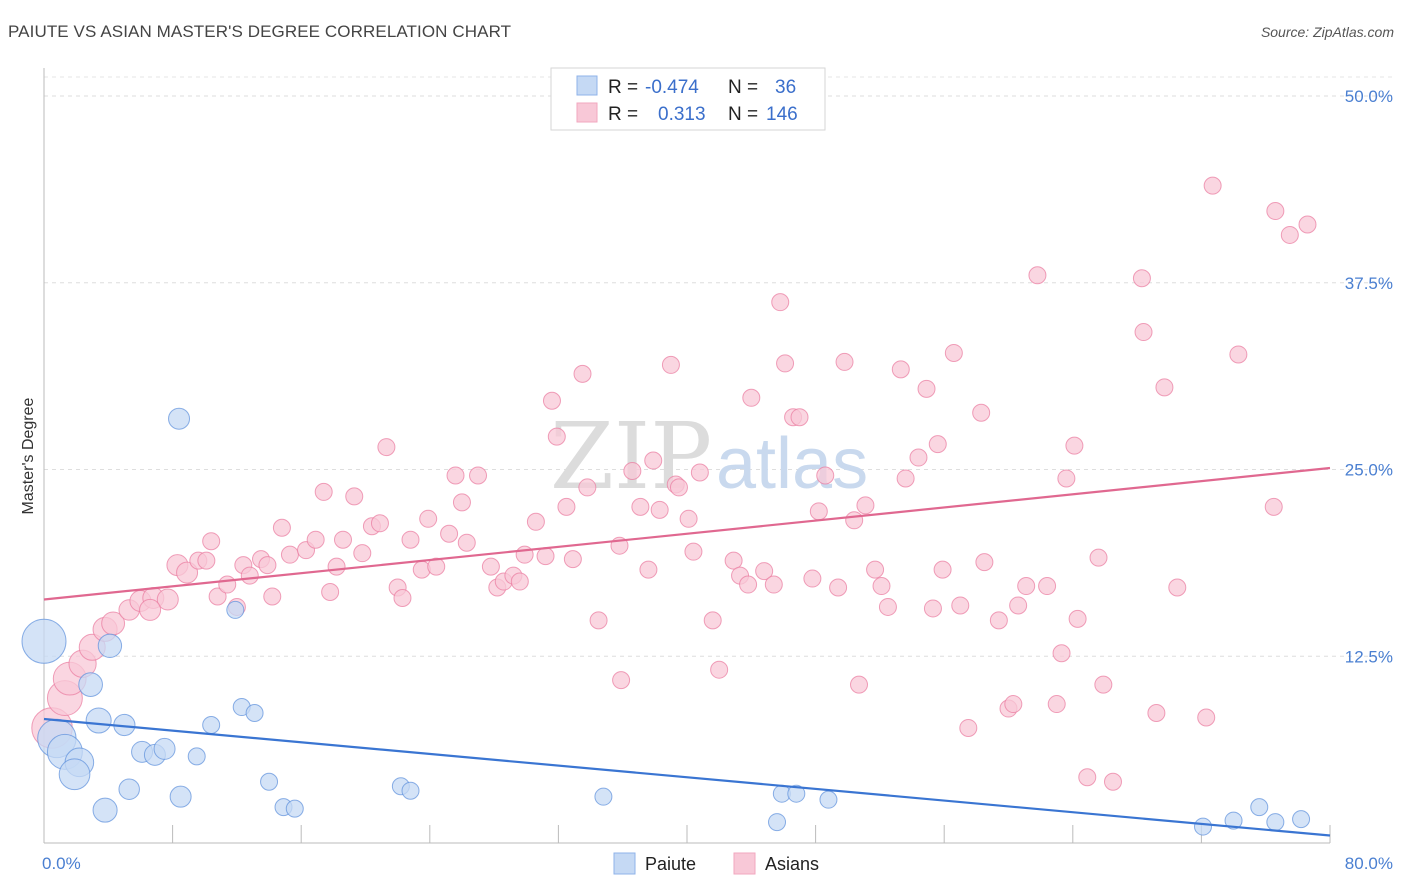 Image resolution: width=1406 pixels, height=892 pixels. Describe the element at coordinates (744, 863) in the screenshot. I see `bottom-legend-swatch-asians` at that location.